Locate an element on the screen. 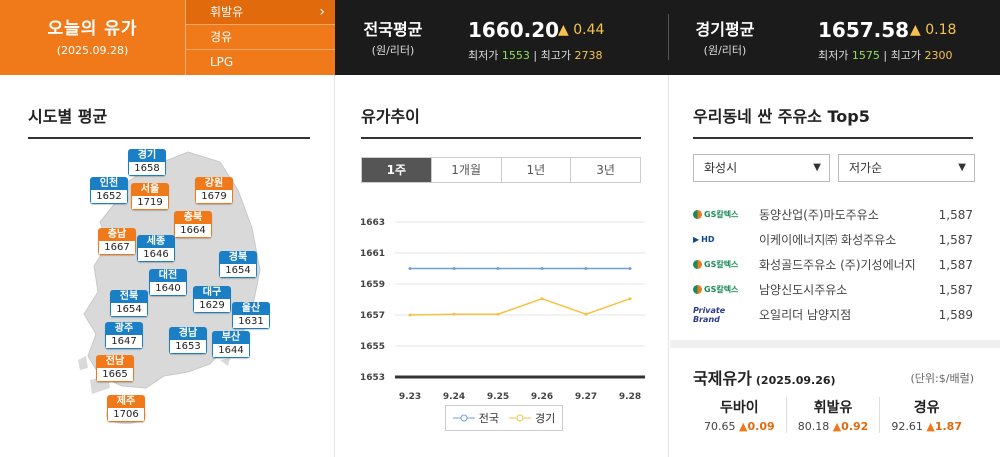  list-item: ▶ HD 이케이에너지㈜ 화성주유소 1,587 is located at coordinates (833, 239).